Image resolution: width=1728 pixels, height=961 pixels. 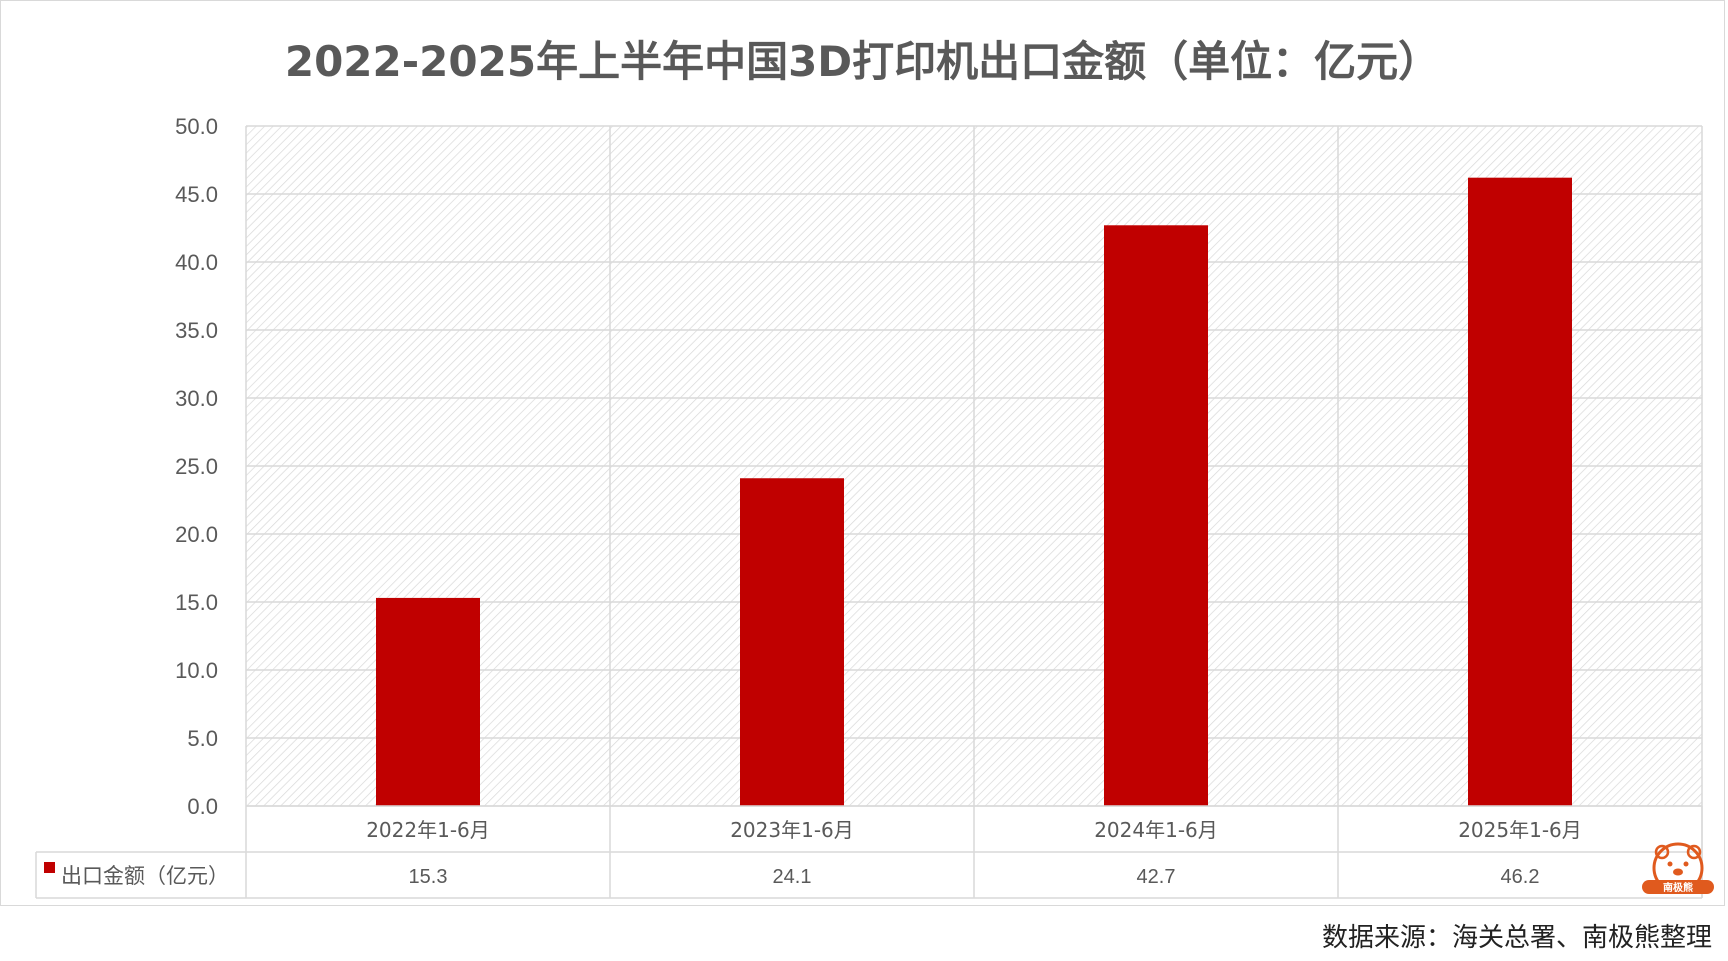 I want to click on y-tick-label: 15.0, so click(x=196, y=602).